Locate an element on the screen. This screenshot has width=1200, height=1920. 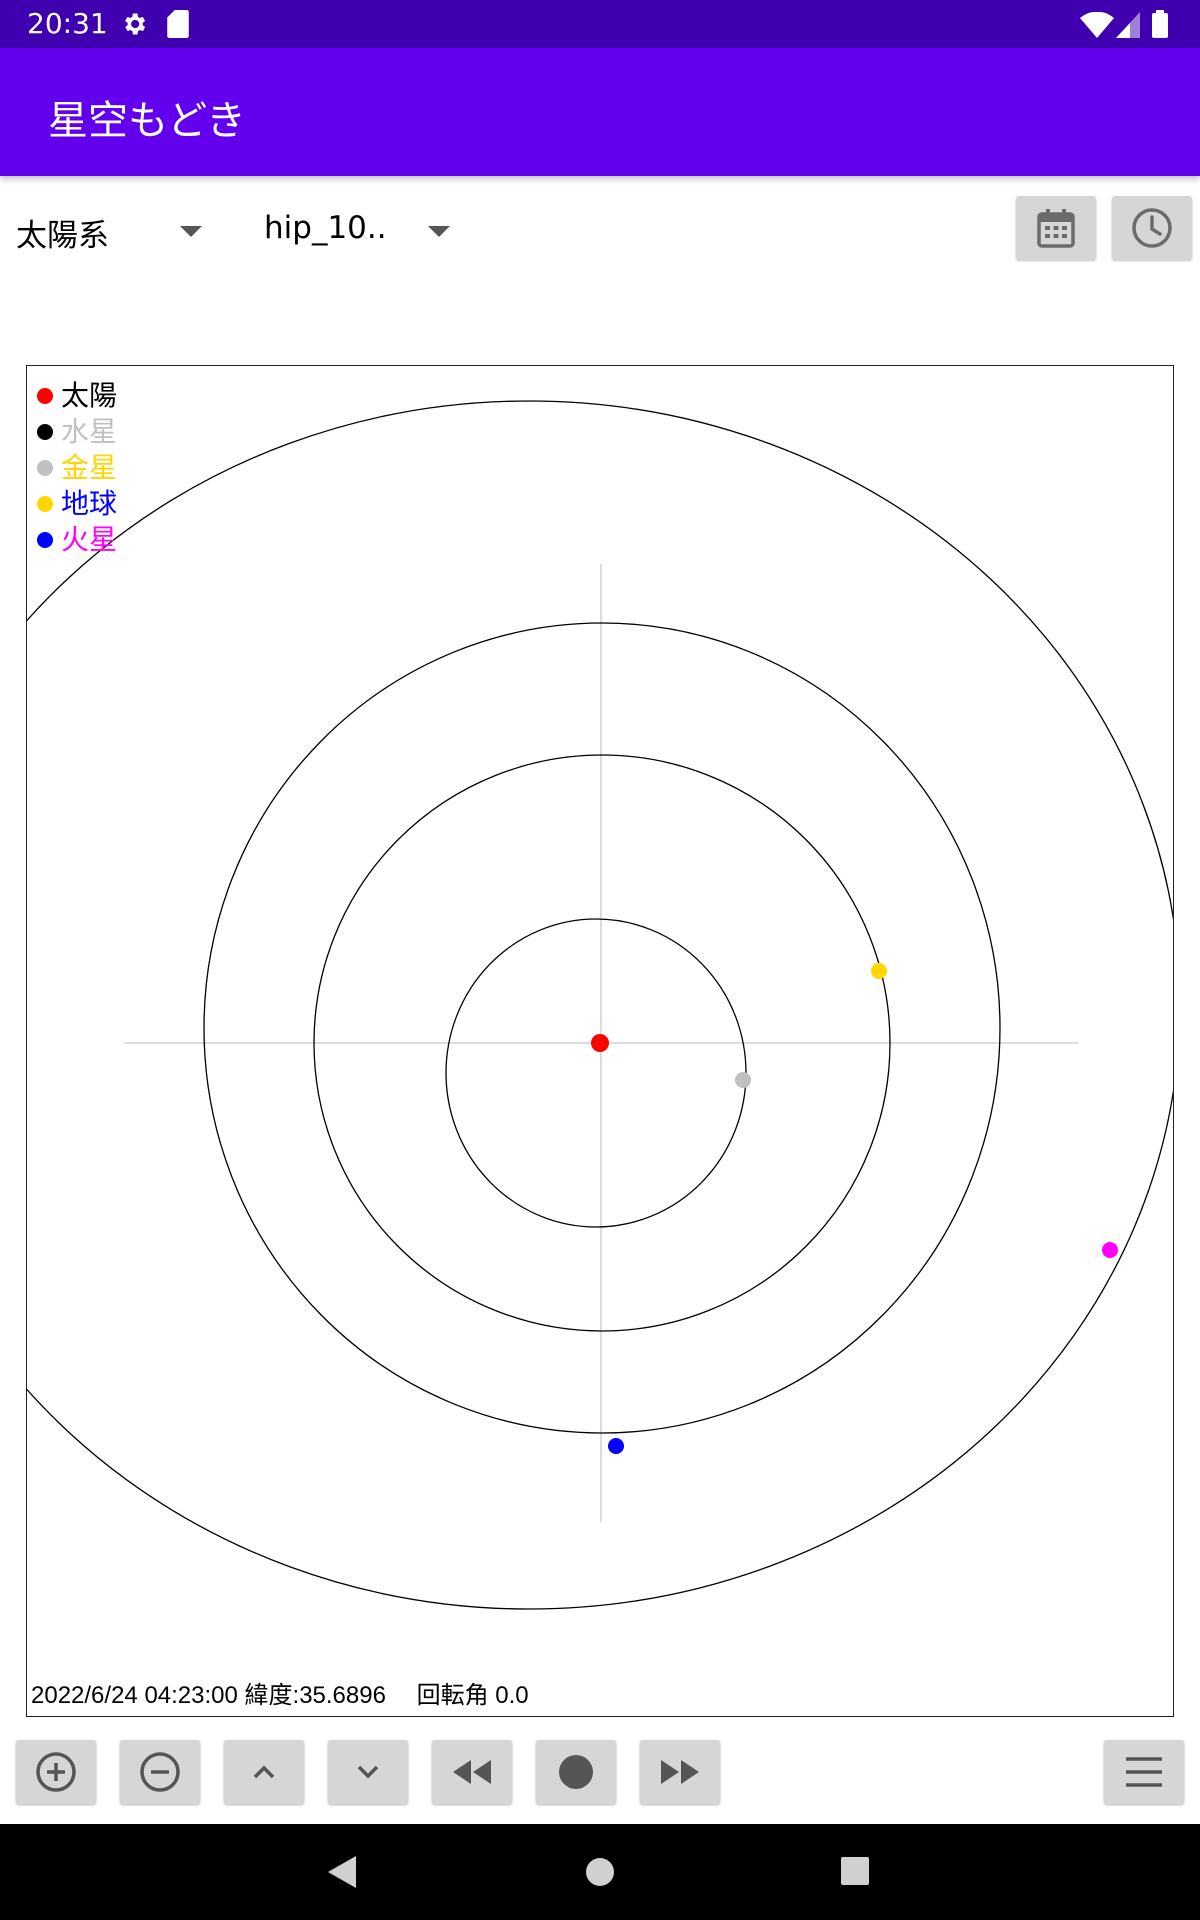
fast-forward-button is located at coordinates (680, 1772).